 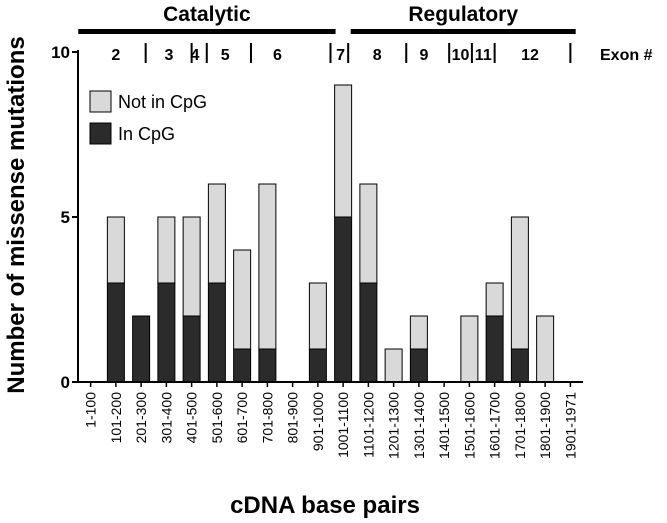 I want to click on exon-label: 9, so click(x=423, y=55).